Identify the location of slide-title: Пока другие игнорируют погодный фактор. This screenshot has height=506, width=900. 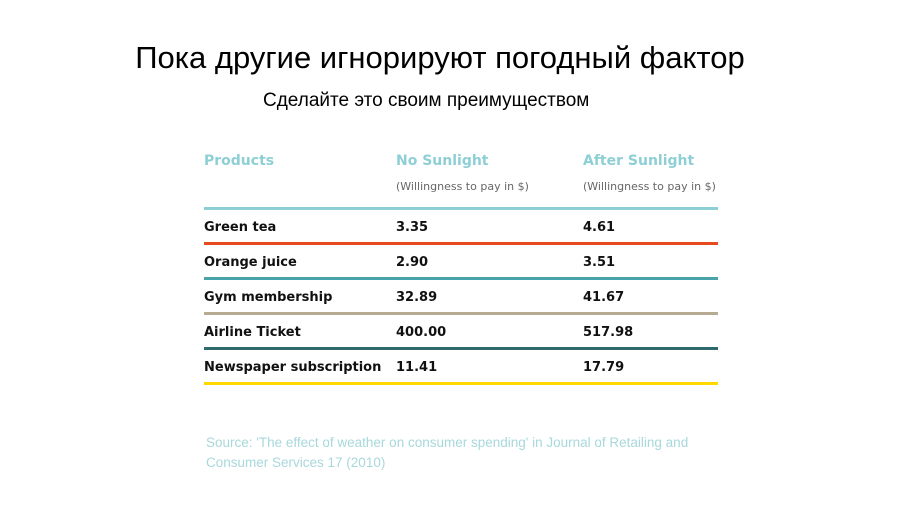
(440, 57).